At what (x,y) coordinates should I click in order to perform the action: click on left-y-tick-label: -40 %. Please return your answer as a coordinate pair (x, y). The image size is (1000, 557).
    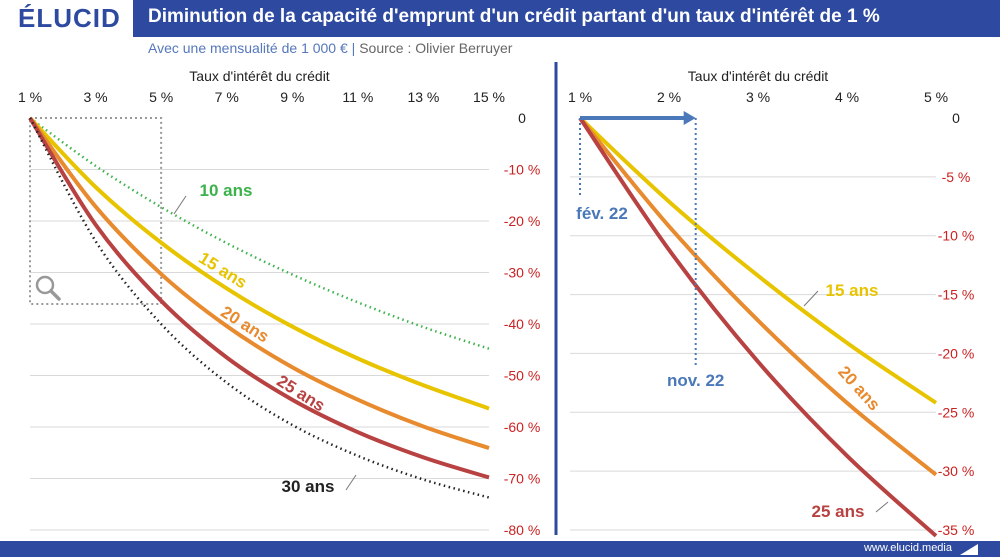
    Looking at the image, I should click on (522, 324).